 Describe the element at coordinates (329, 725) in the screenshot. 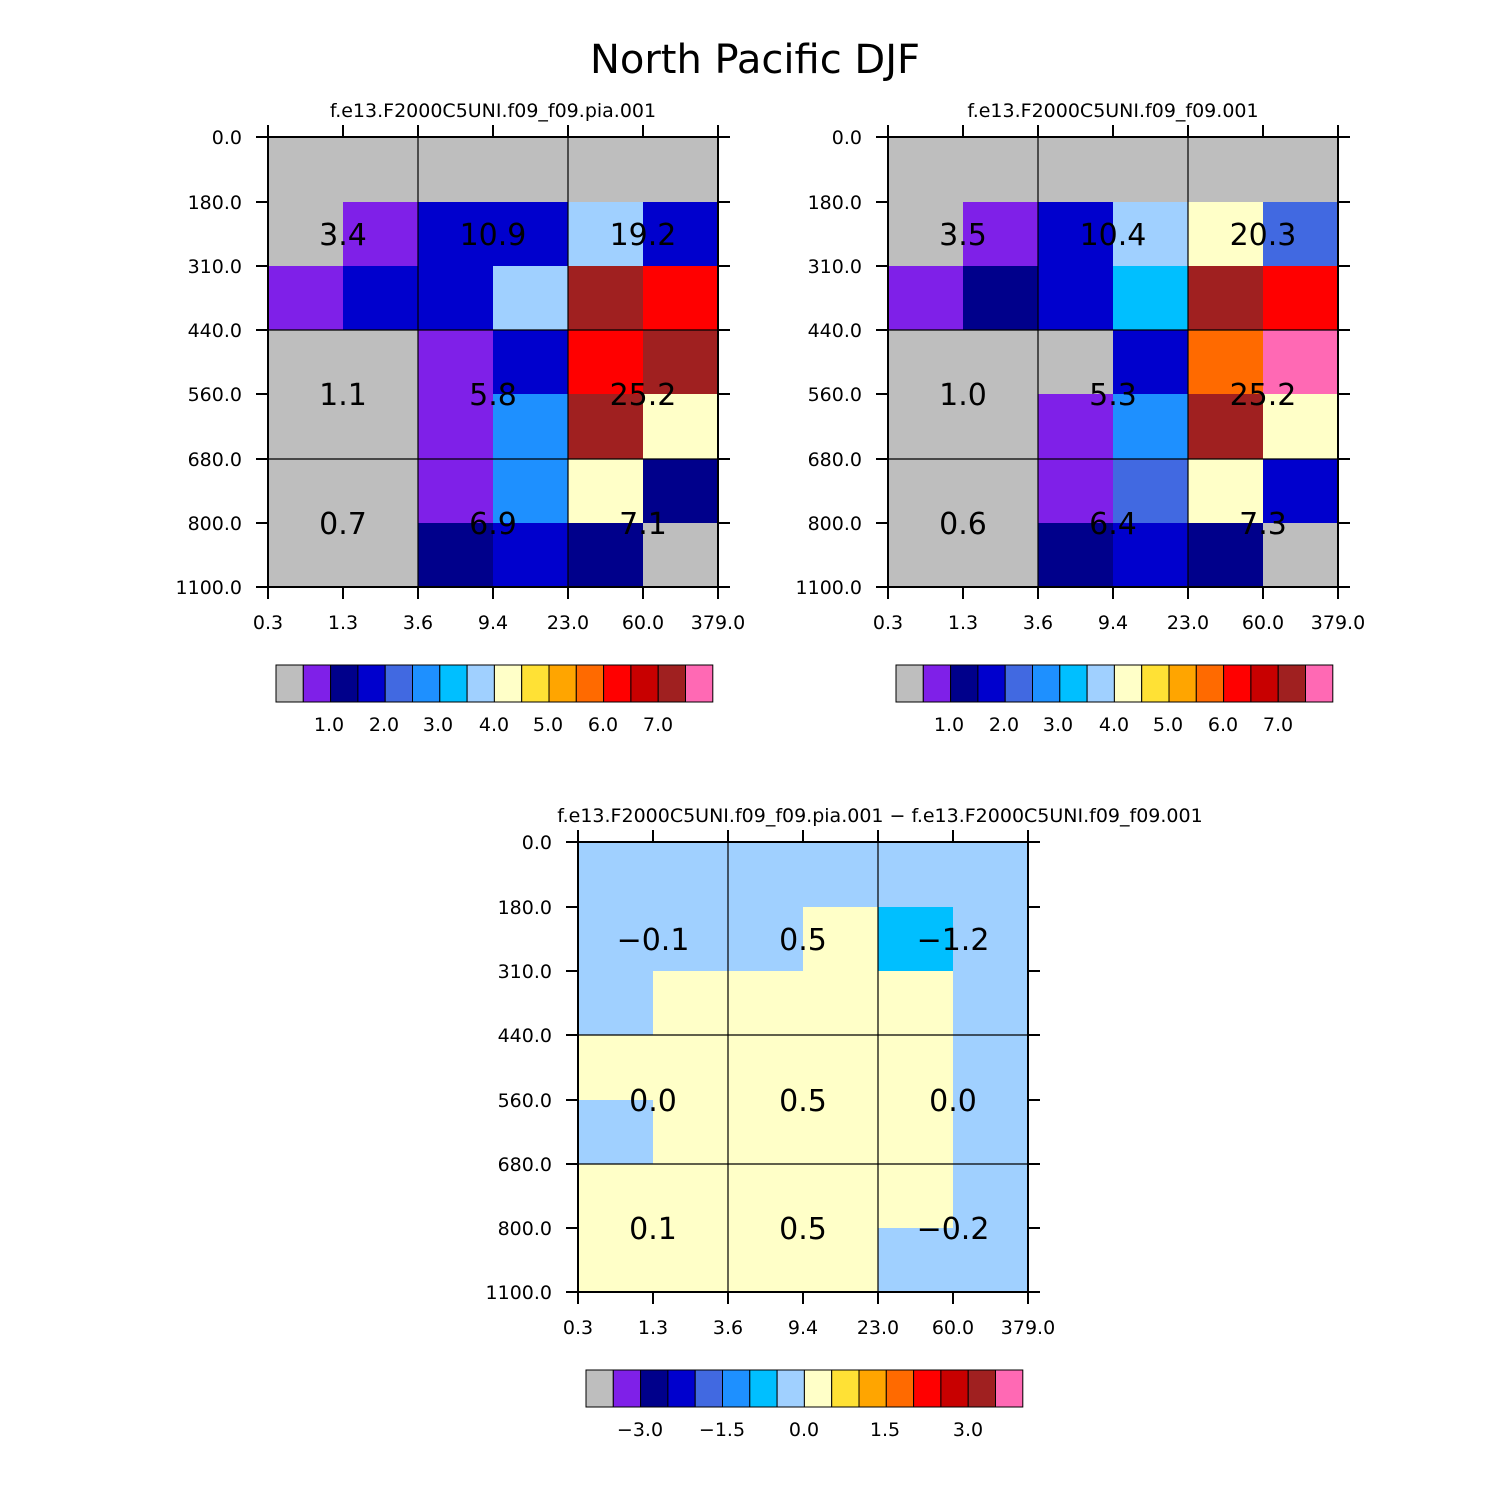

I see `colorbar-label: 1.0` at that location.